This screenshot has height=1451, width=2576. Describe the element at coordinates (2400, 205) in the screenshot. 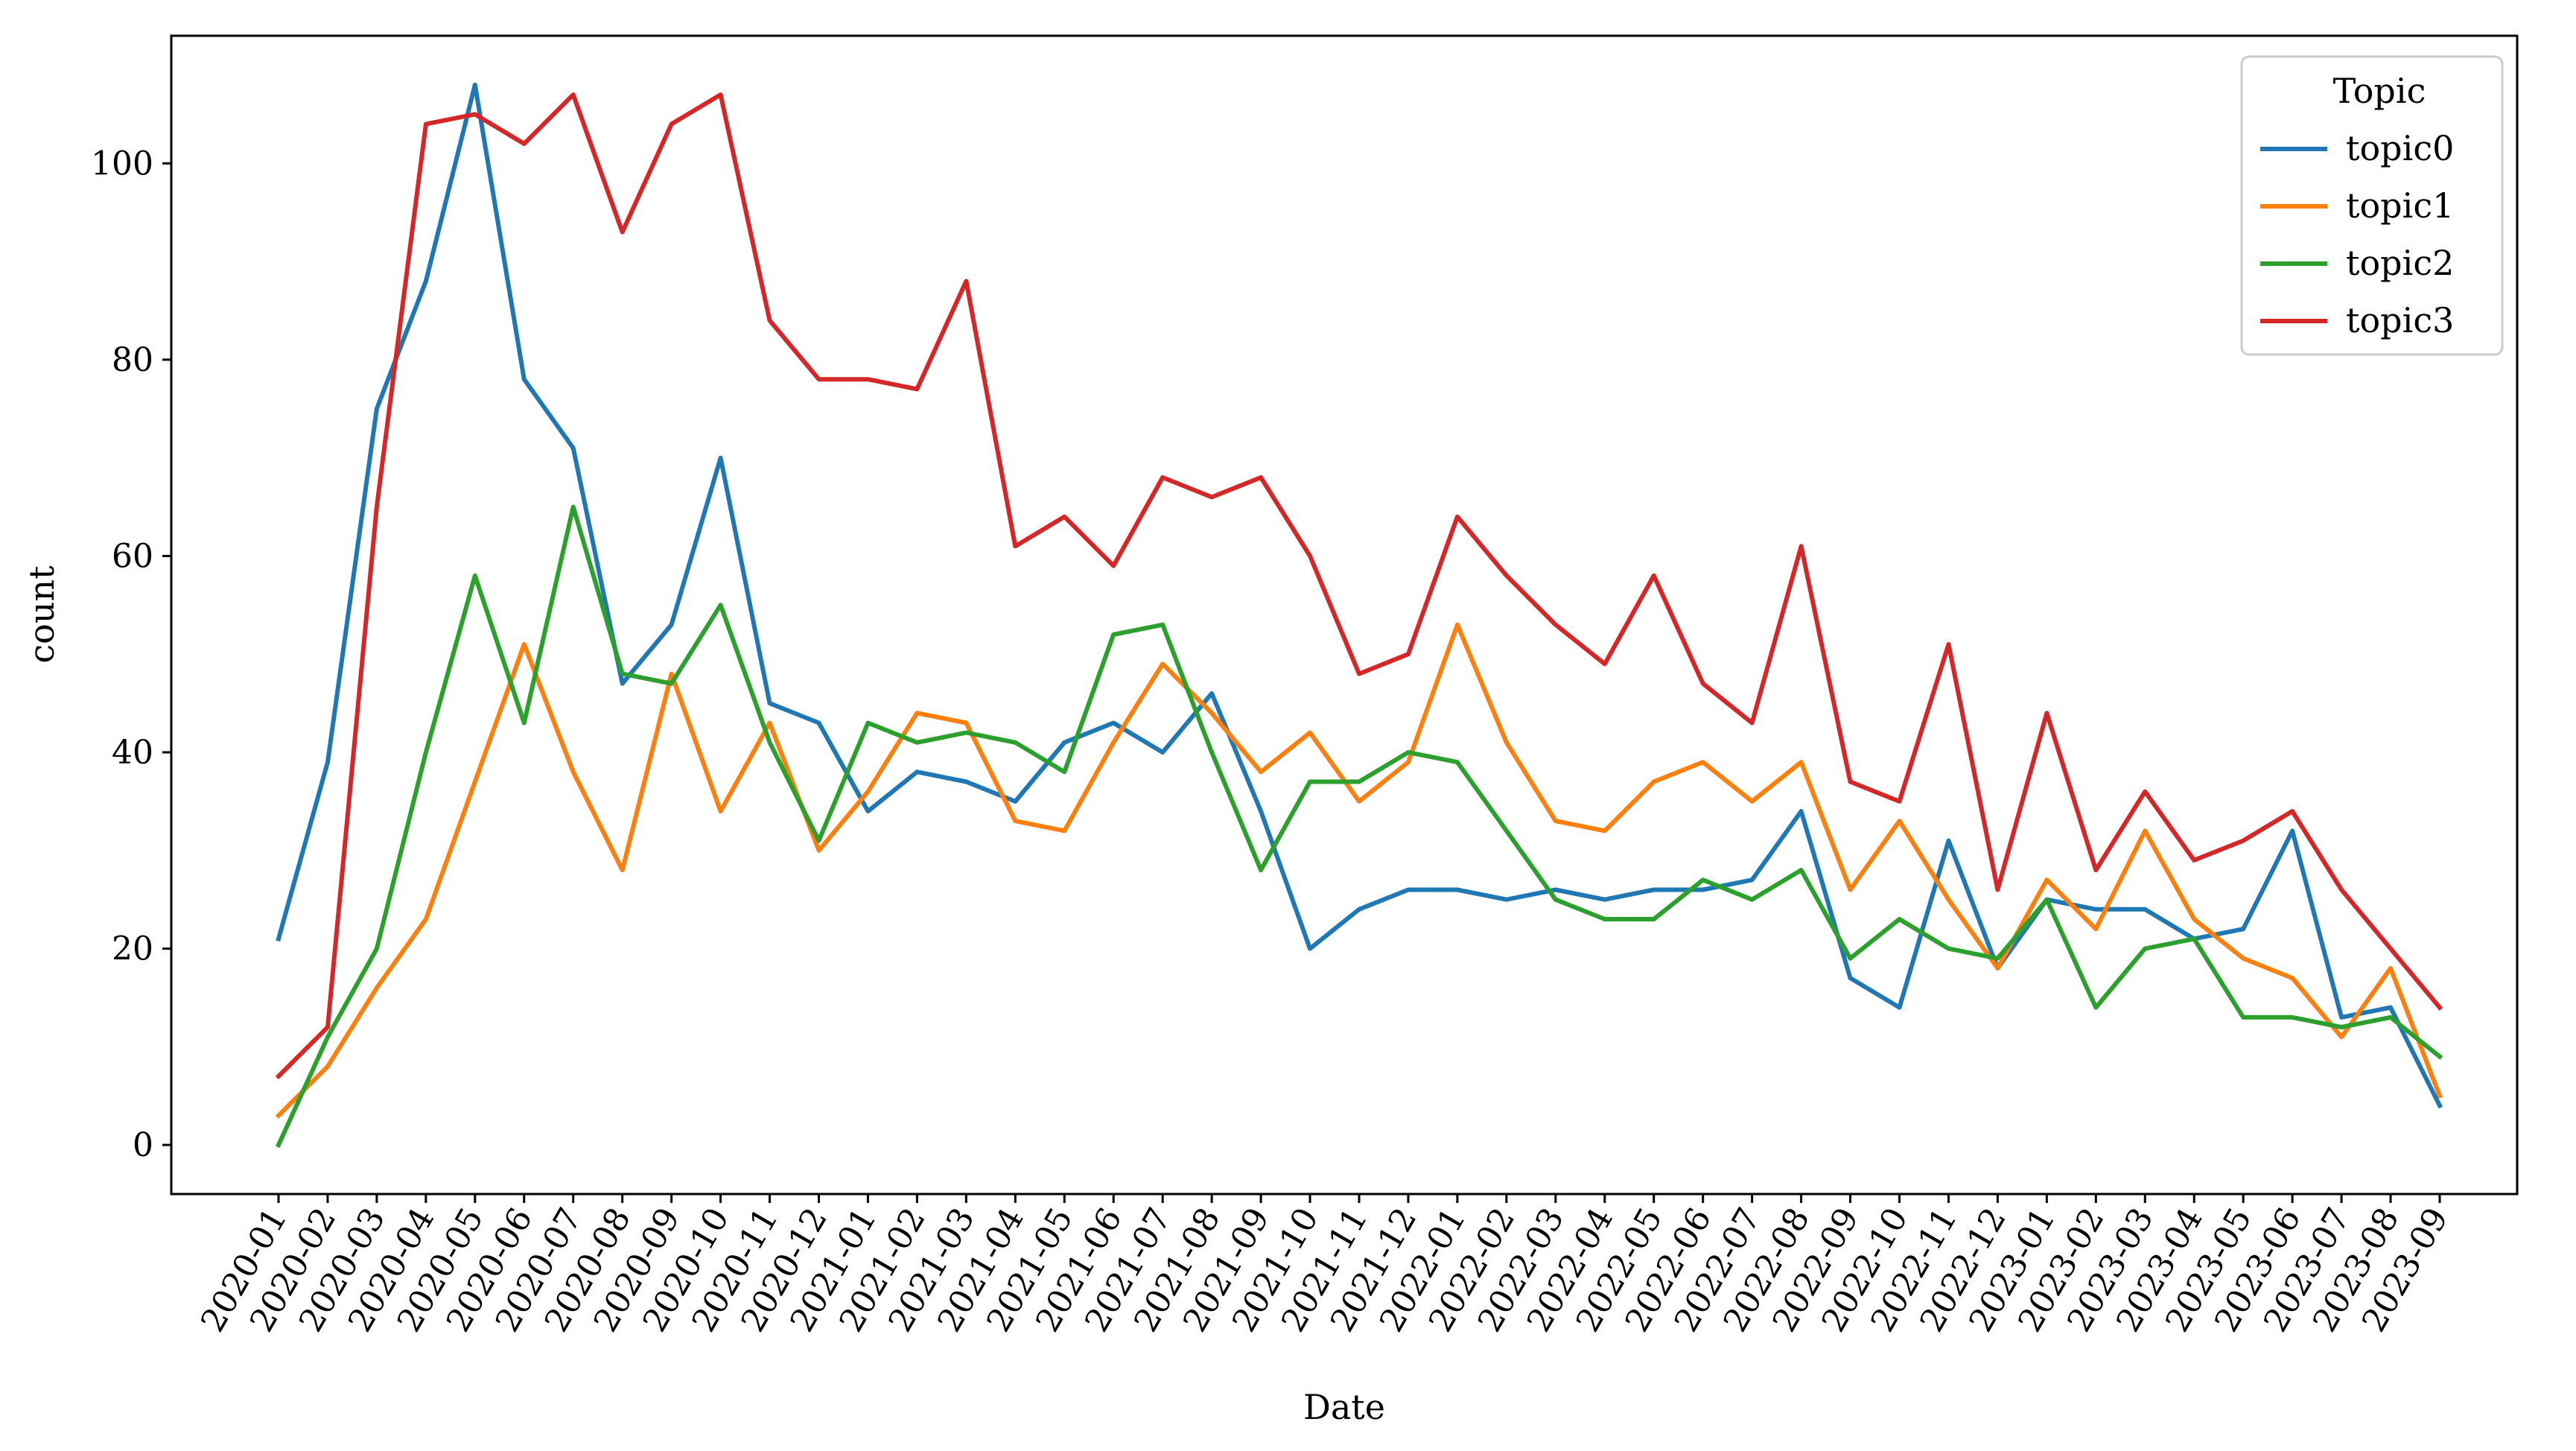

I see `legend-label-topic1: topic1` at that location.